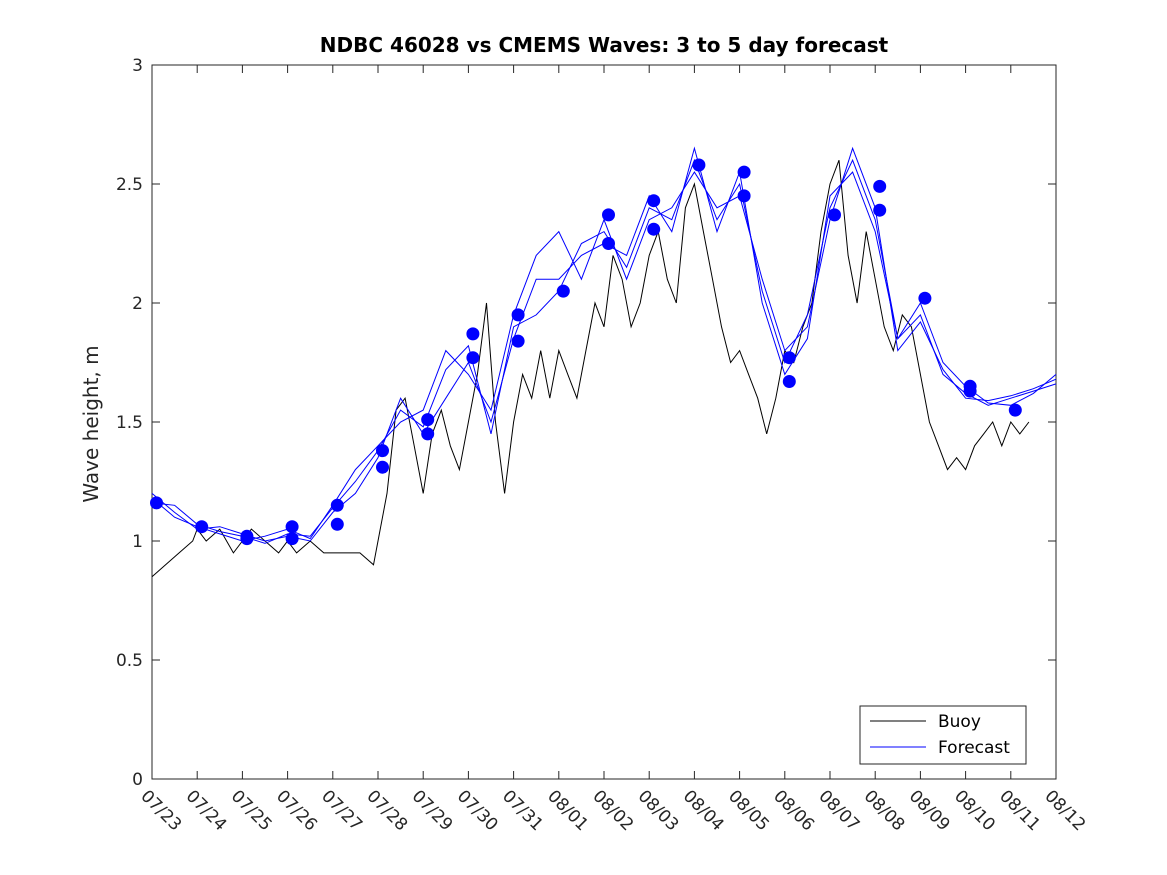  Describe the element at coordinates (884, 810) in the screenshot. I see `x-tick-label: 08/08` at that location.